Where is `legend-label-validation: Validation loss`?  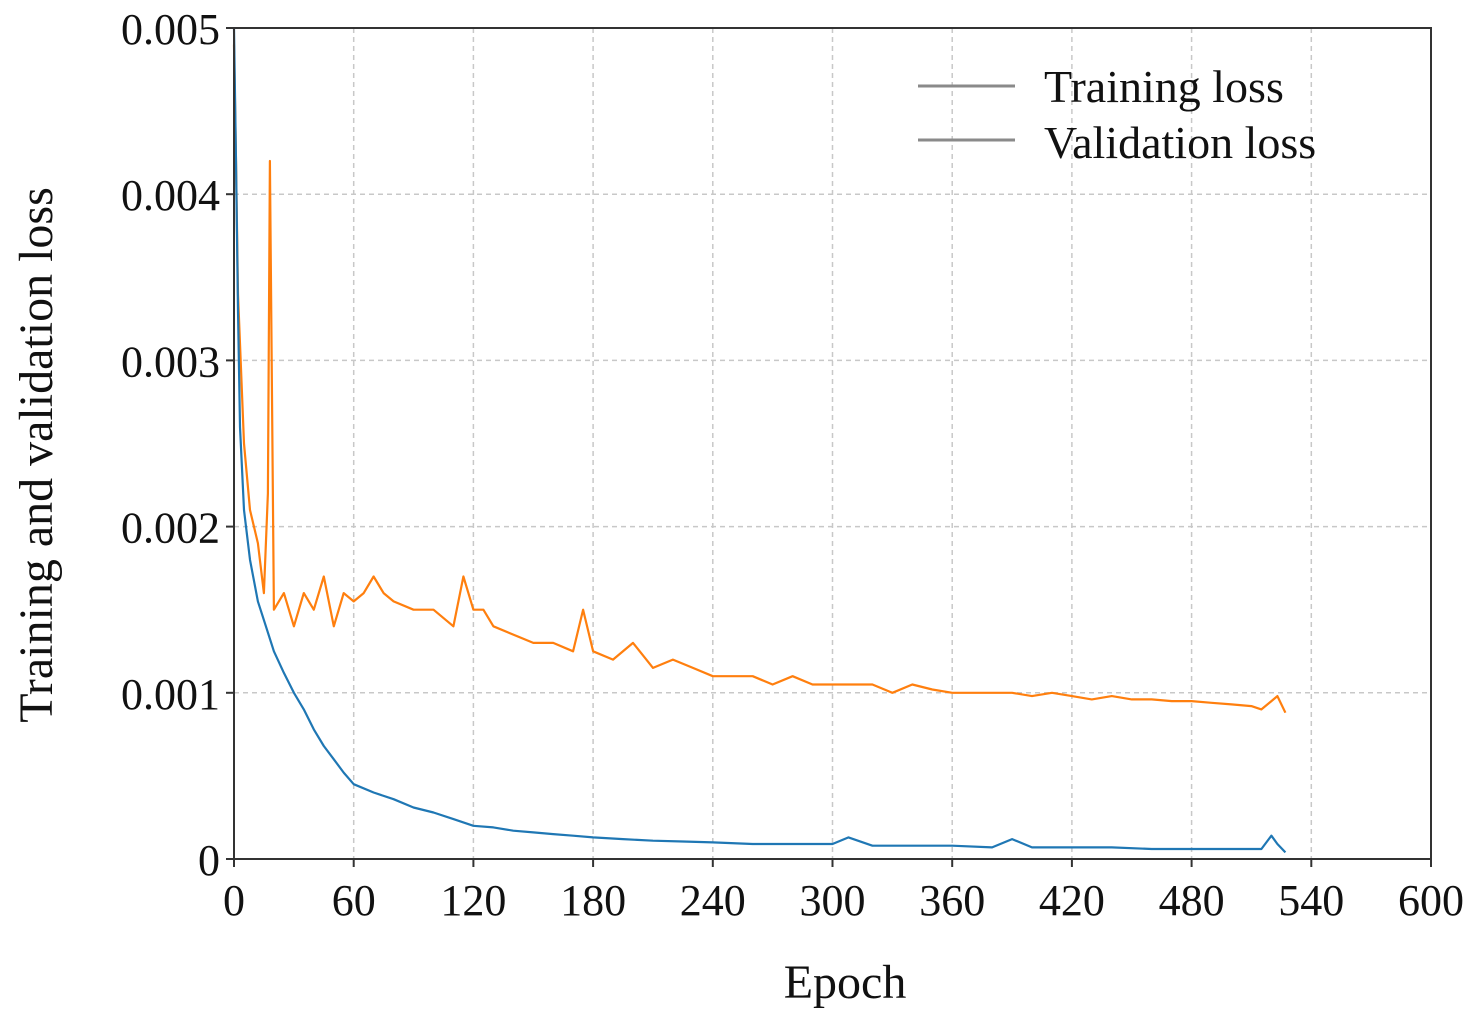
legend-label-validation: Validation loss is located at coordinates (1180, 142).